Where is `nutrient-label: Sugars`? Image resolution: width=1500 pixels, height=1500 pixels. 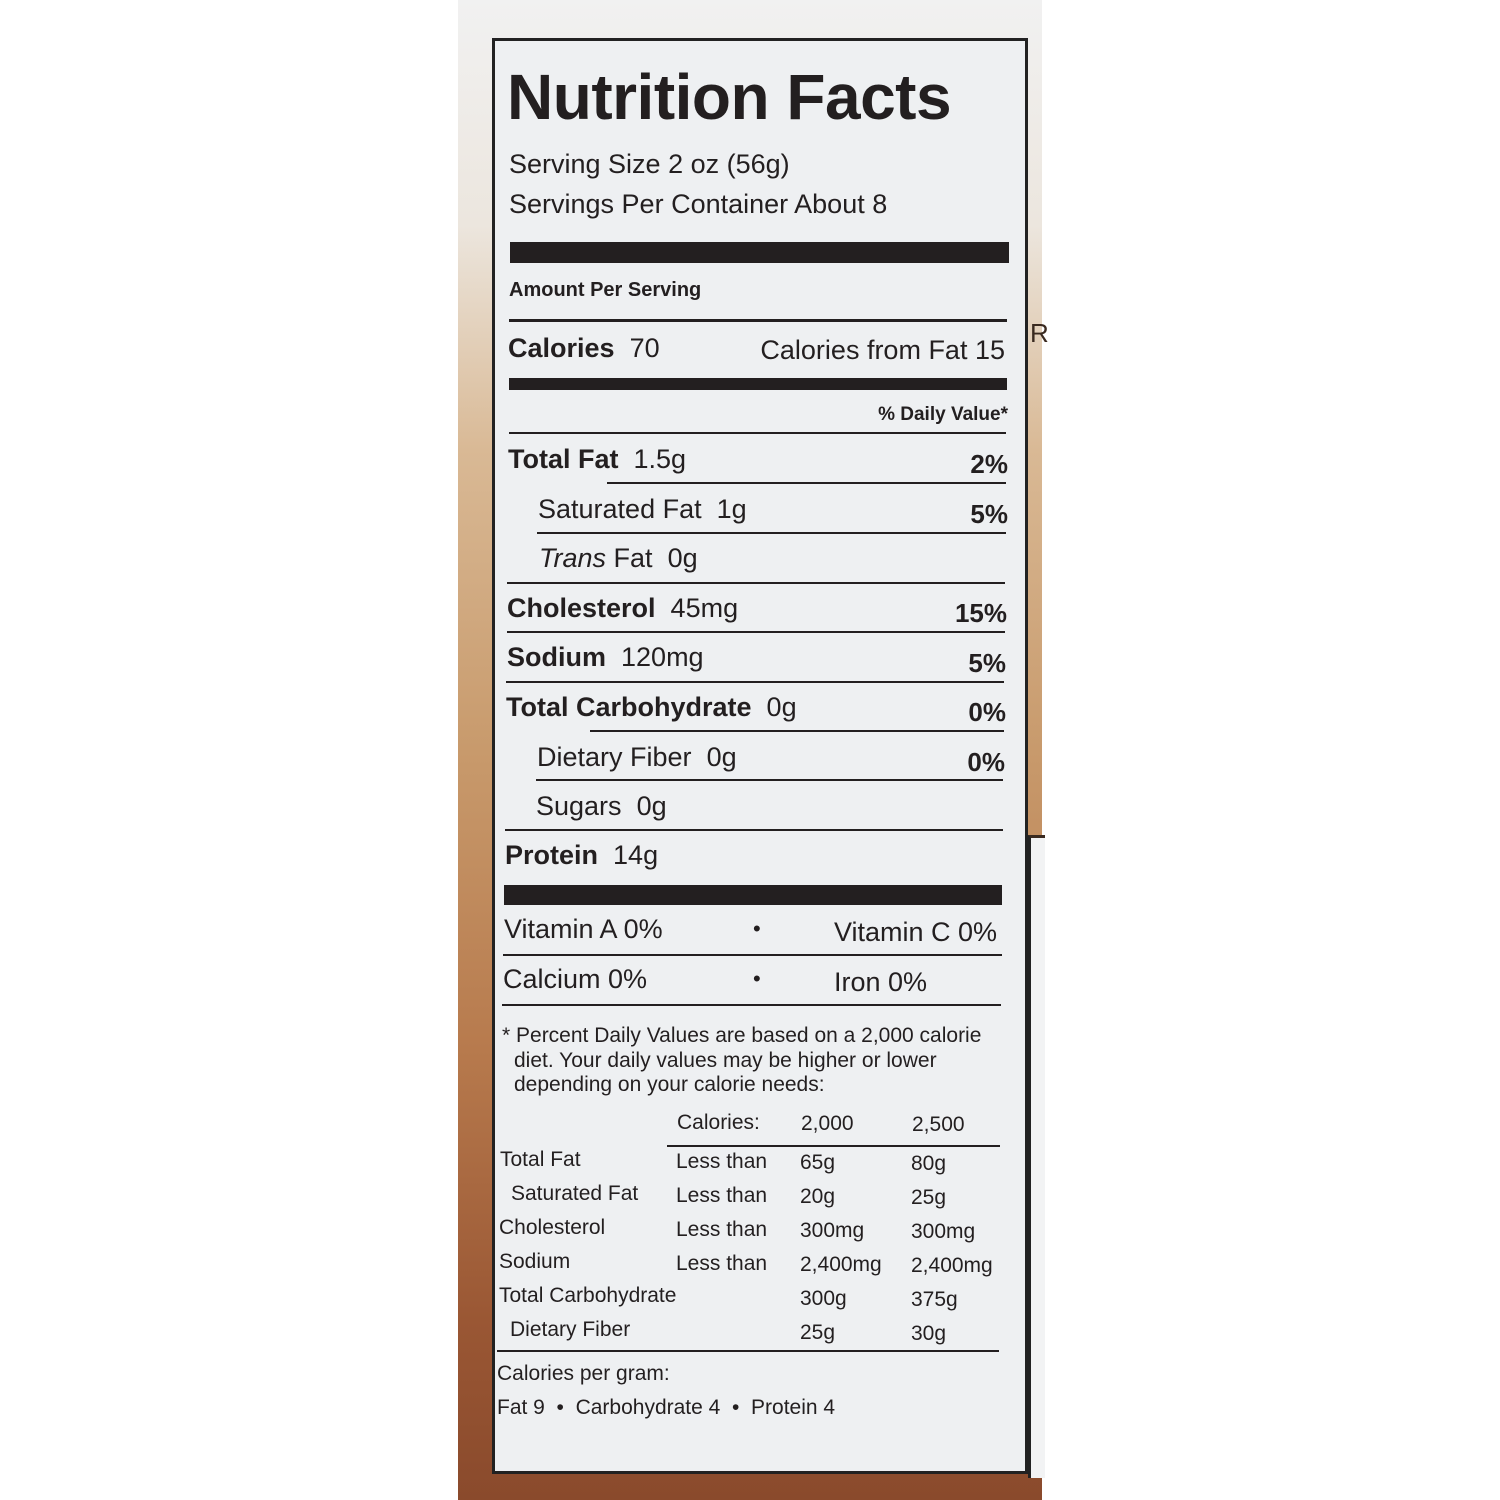 nutrient-label: Sugars is located at coordinates (579, 806).